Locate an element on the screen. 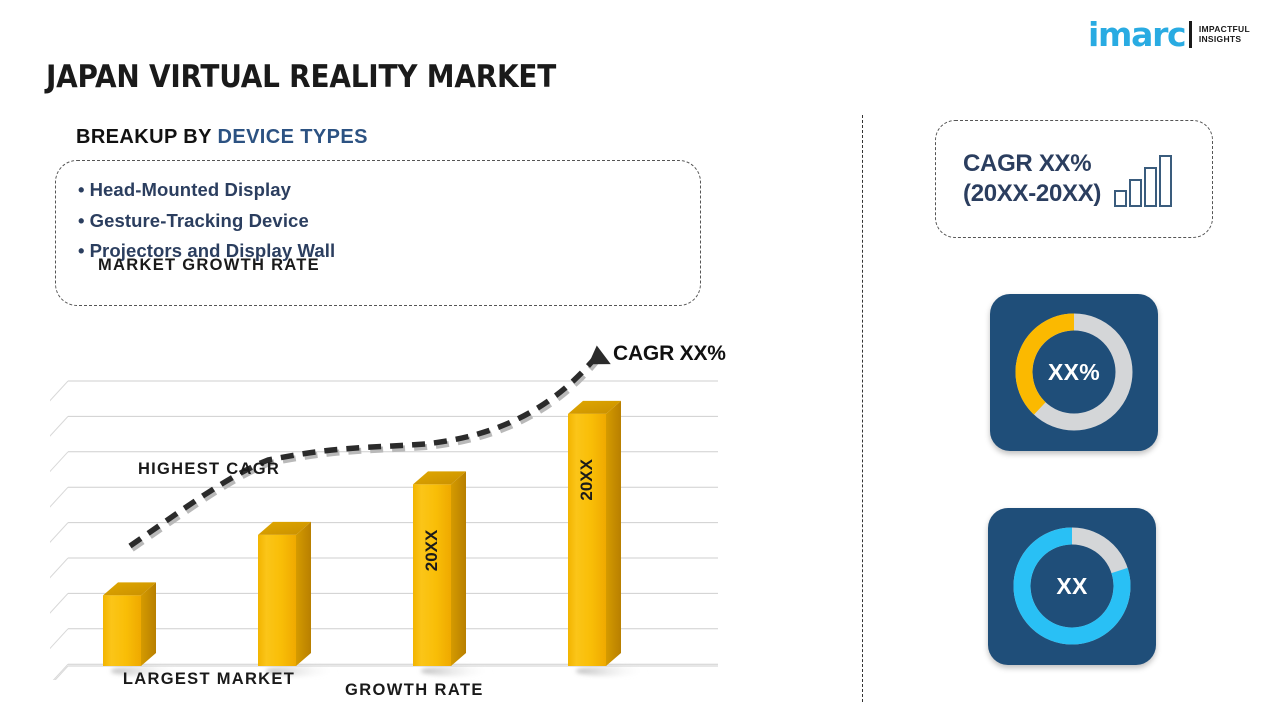 The width and height of the screenshot is (1280, 720). largest-market-value: XX is located at coordinates (1072, 586).